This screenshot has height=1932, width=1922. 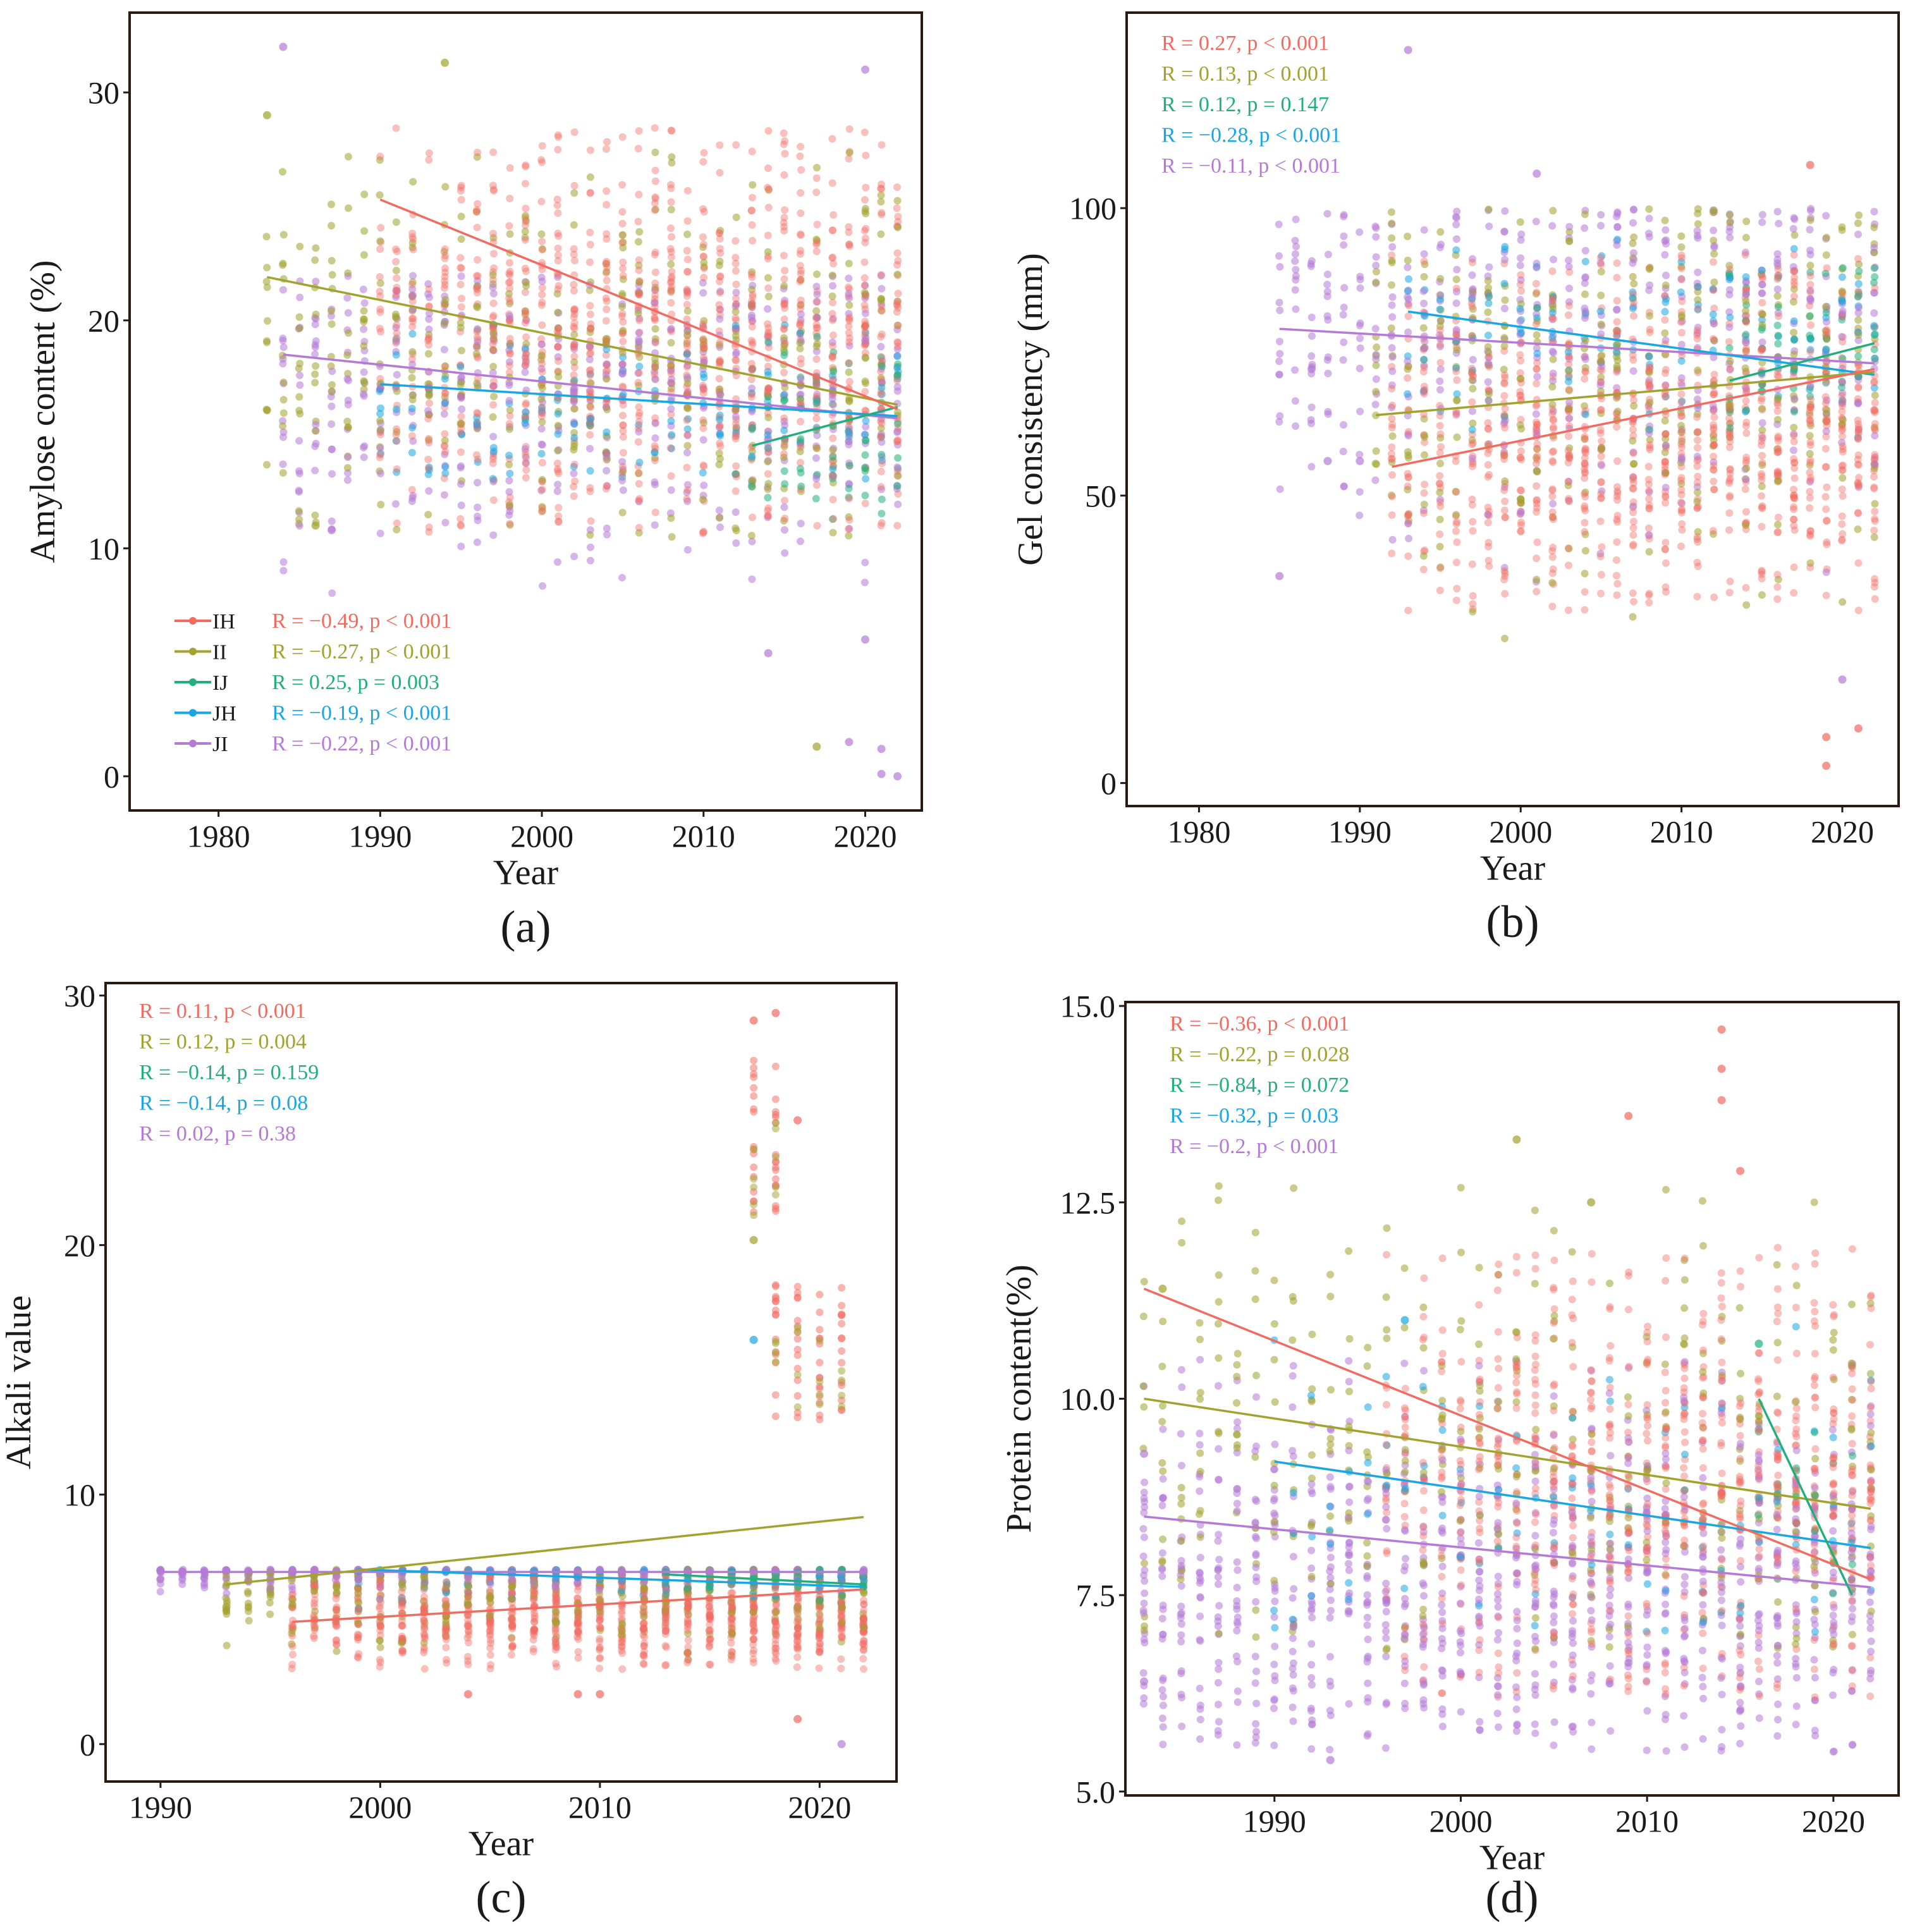 What do you see at coordinates (331, 530) in the screenshot?
I see `outlier-point-JI` at bounding box center [331, 530].